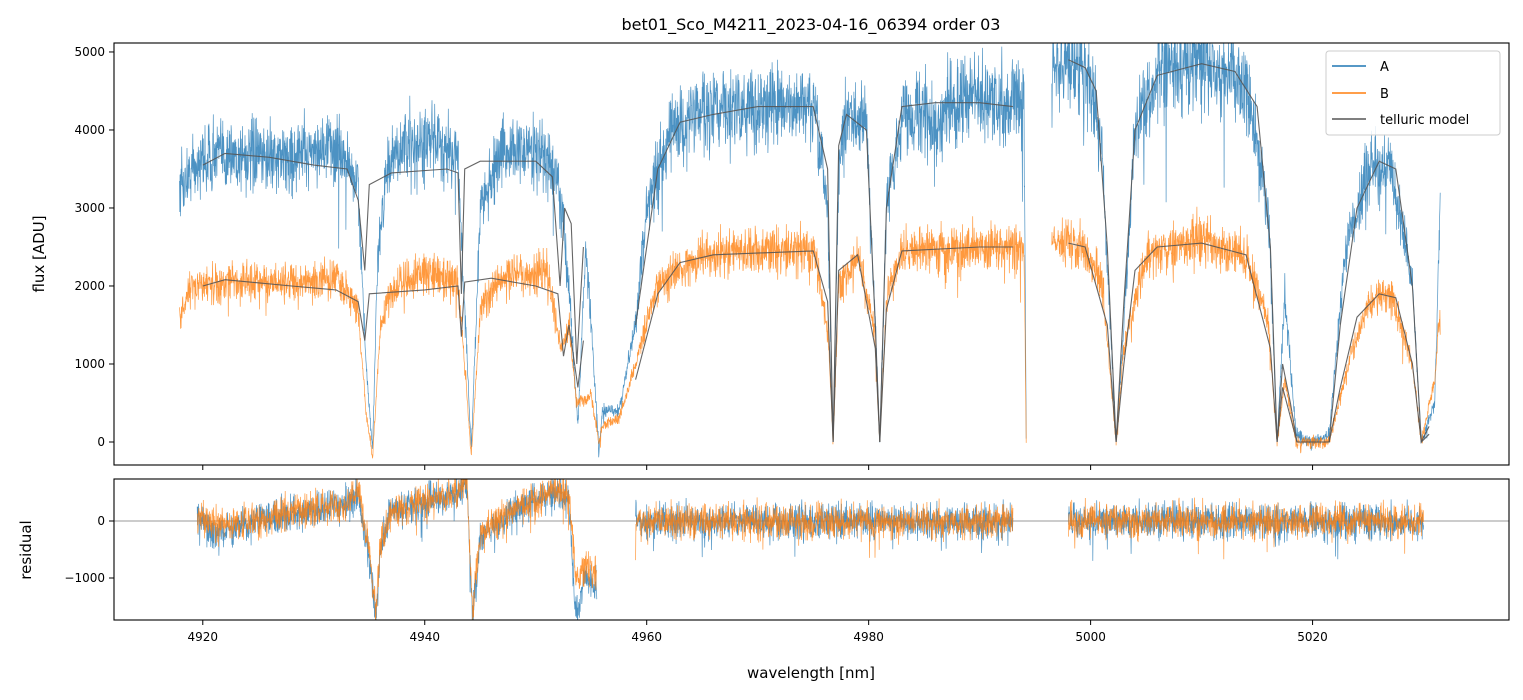 The width and height of the screenshot is (1523, 700). Describe the element at coordinates (646, 637) in the screenshot. I see `x-tick-label: 4960` at that location.